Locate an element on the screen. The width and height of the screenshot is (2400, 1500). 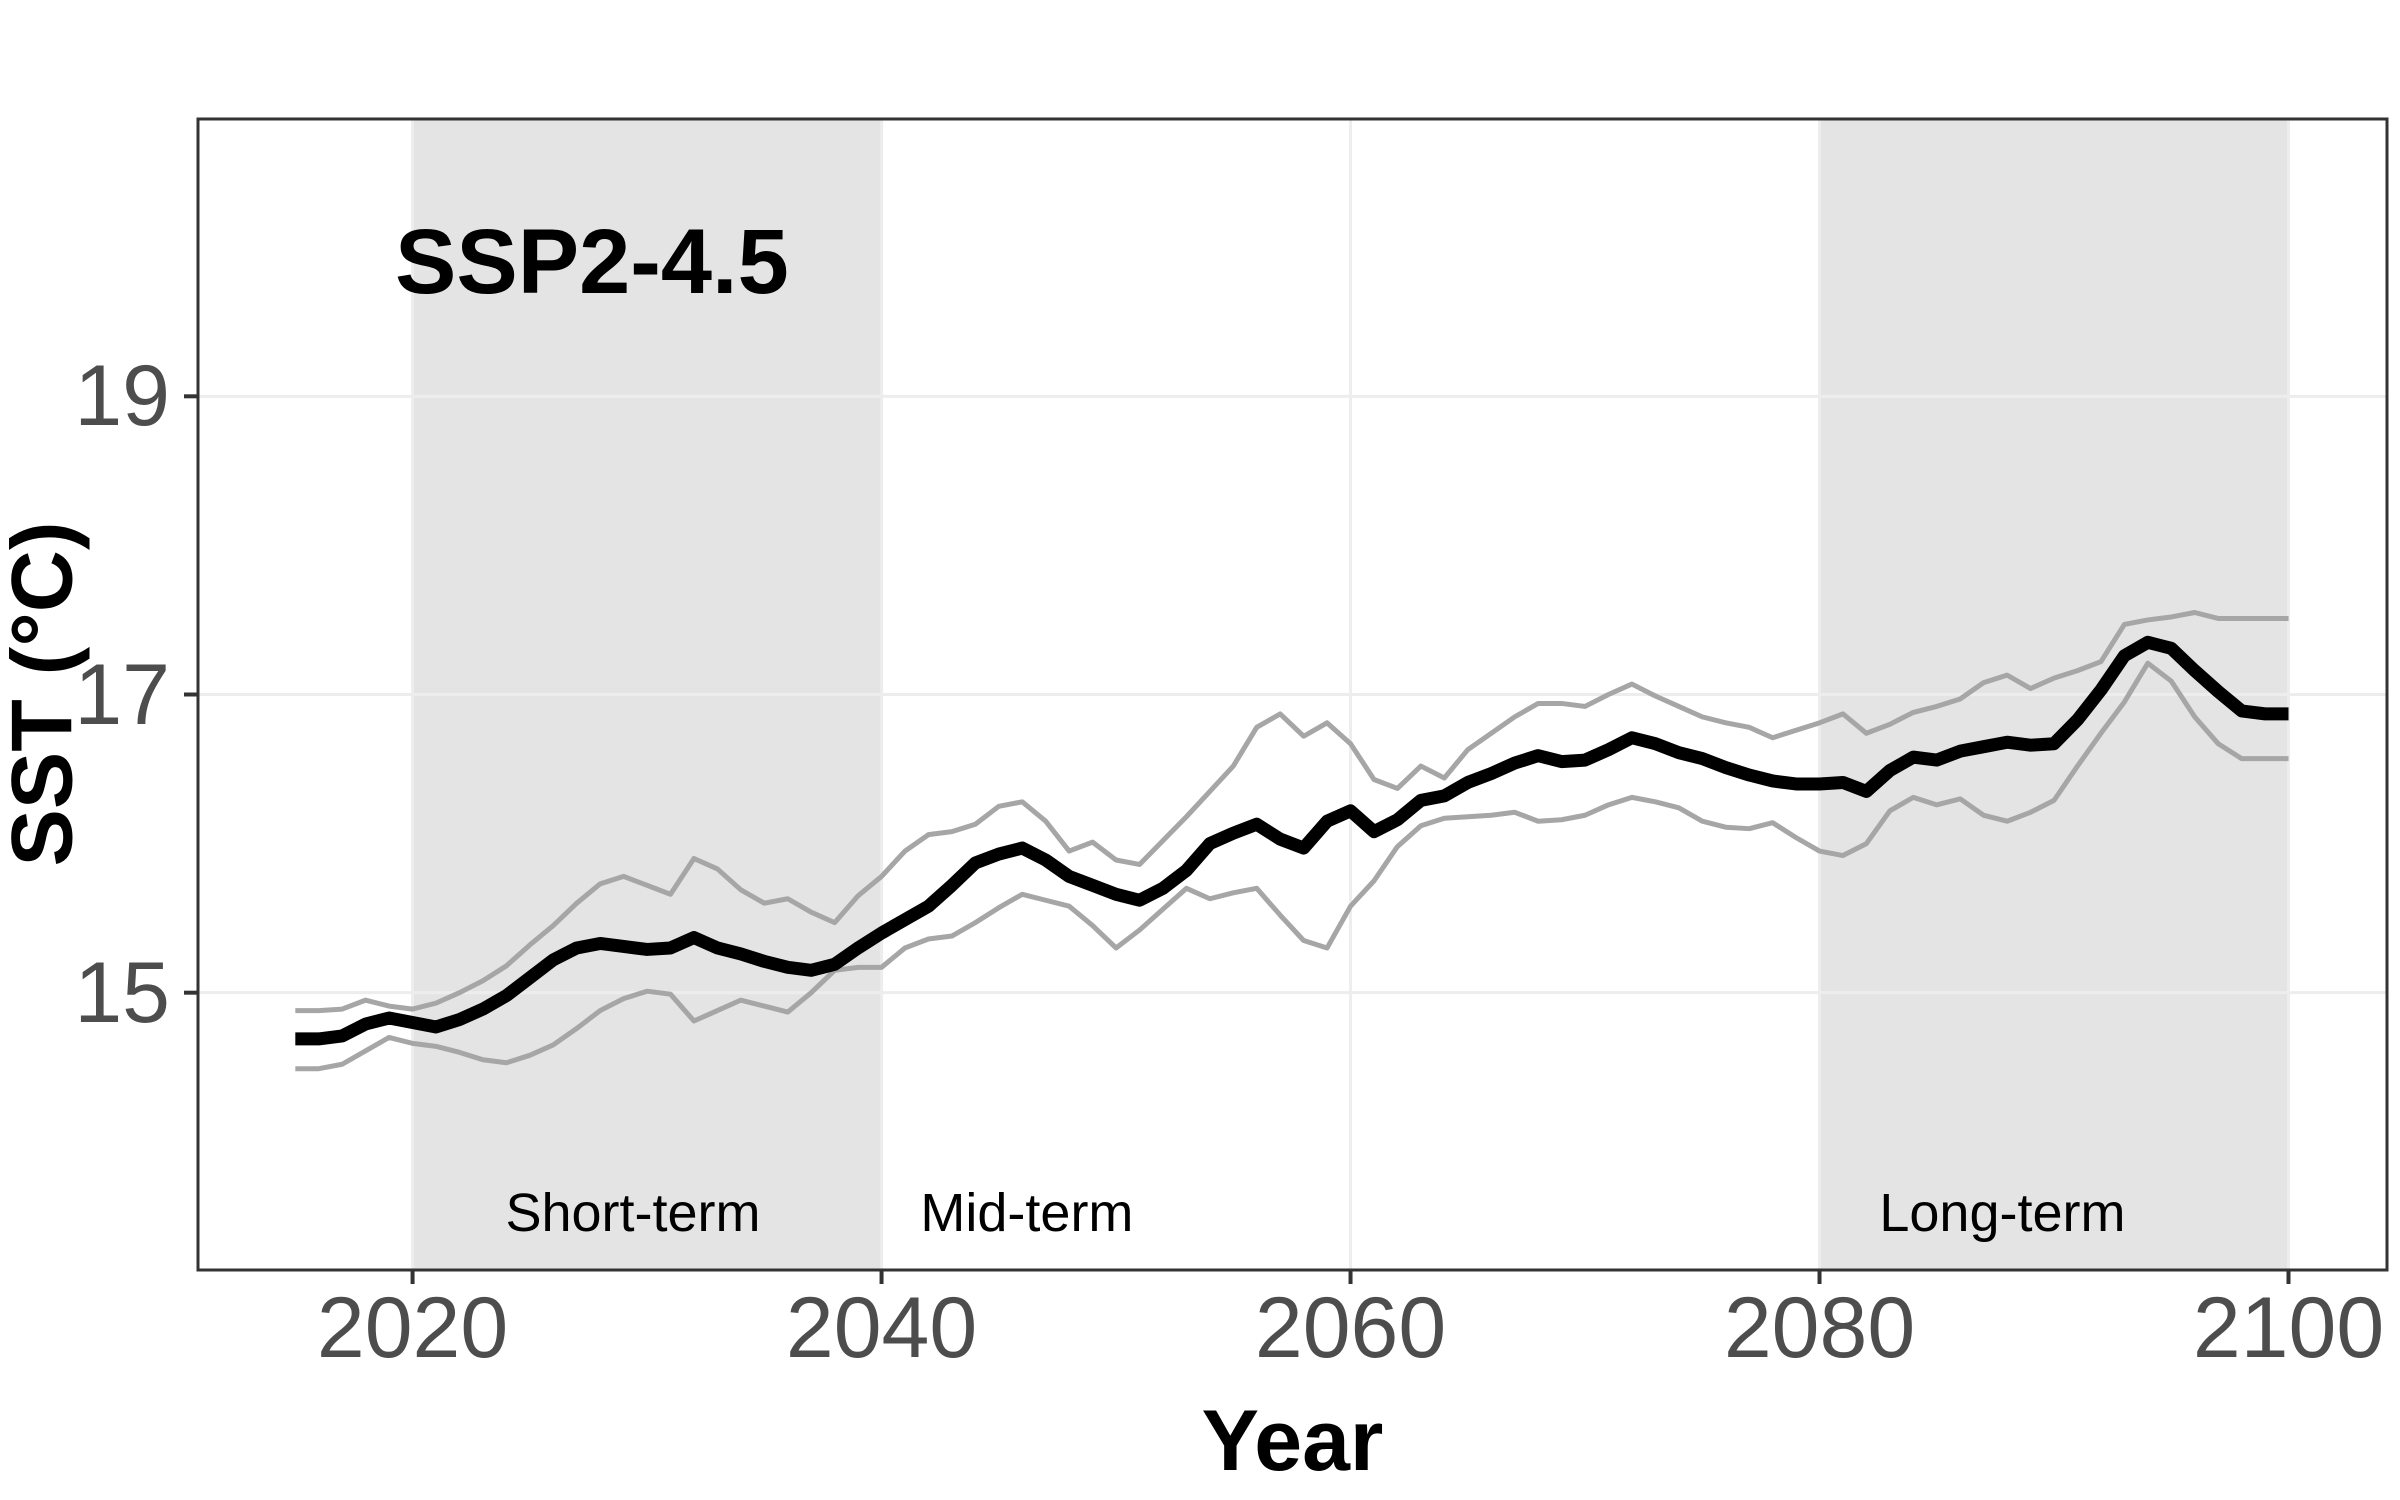
y-tick-label-17: 17 is located at coordinates (122, 694).